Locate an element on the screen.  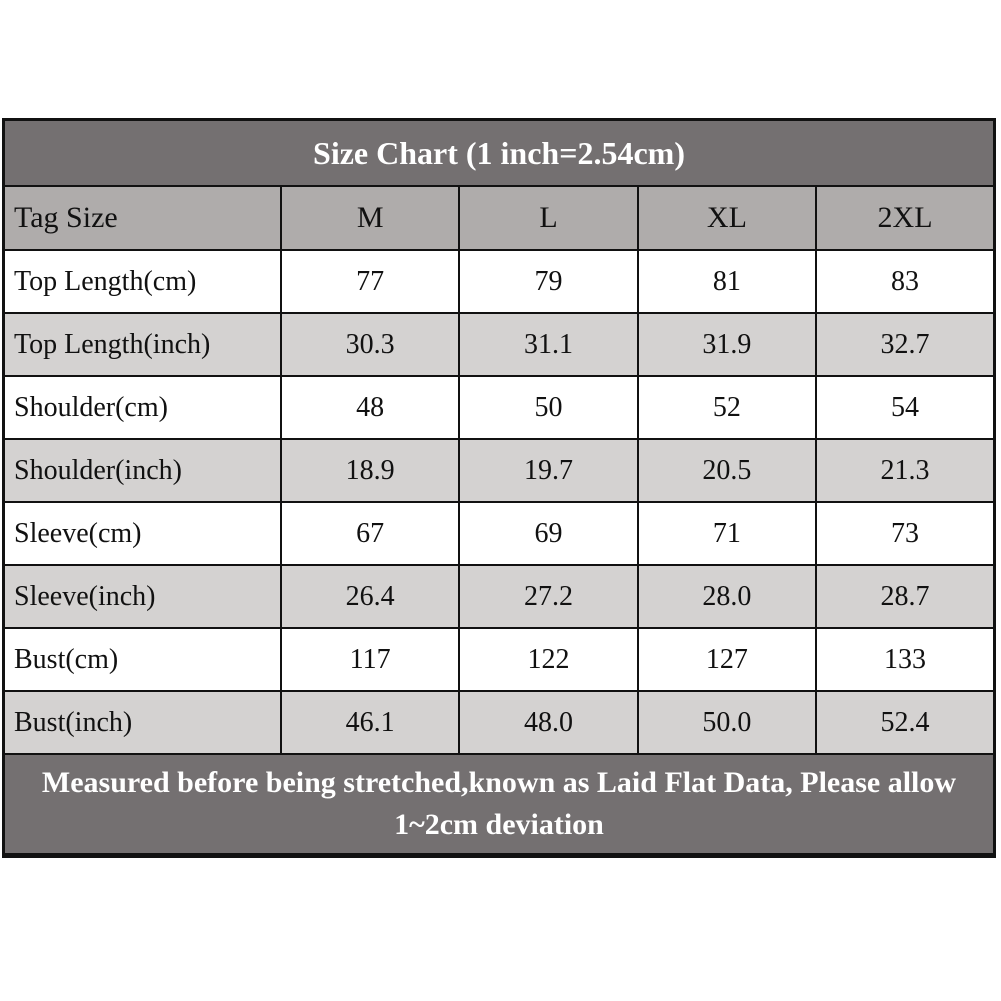
row-label: Shoulder(inch) is located at coordinates (142, 470).